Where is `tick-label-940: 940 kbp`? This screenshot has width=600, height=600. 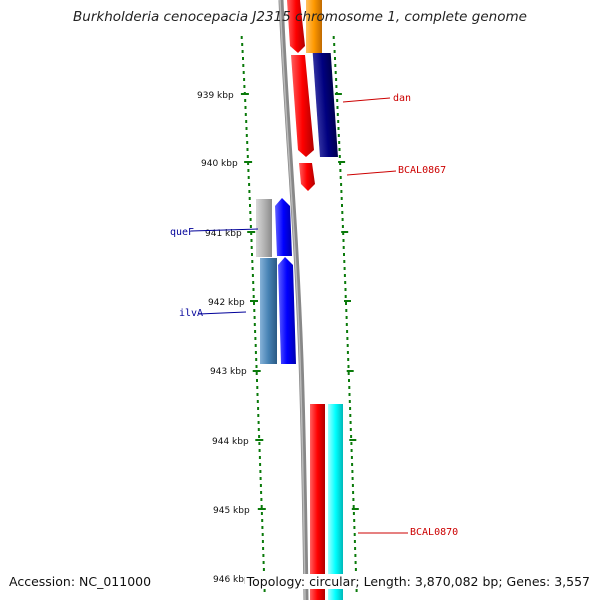
tick-label-940: 940 kbp is located at coordinates (219, 164).